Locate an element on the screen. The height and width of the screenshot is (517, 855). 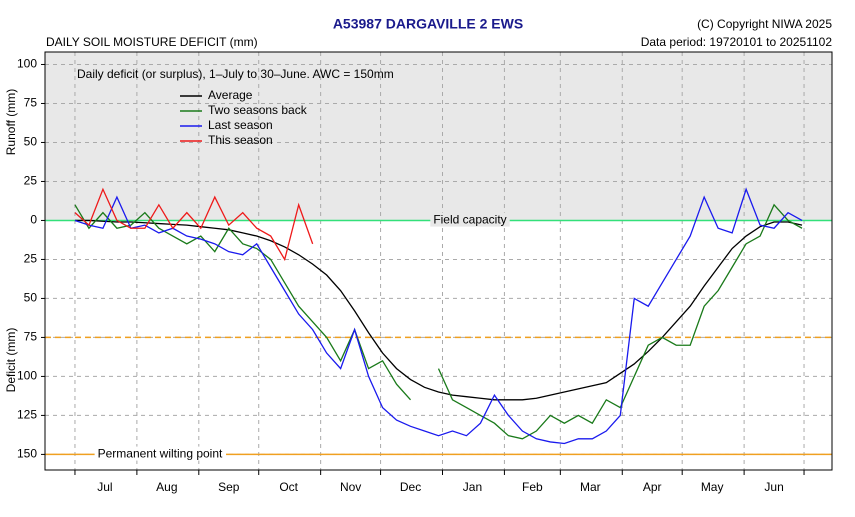
x-tick-label: Oct is located at coordinates (288, 487).